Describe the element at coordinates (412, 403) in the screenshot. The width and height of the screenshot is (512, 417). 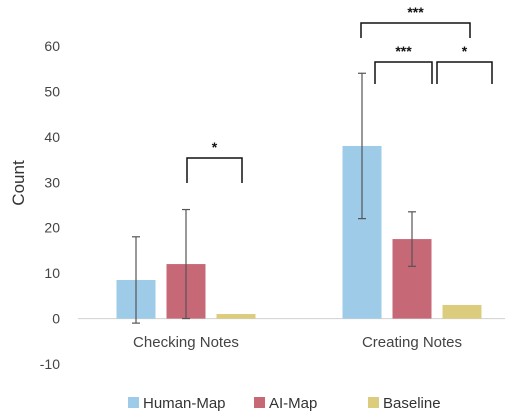
I see `legend-label-baseline: Baseline` at that location.